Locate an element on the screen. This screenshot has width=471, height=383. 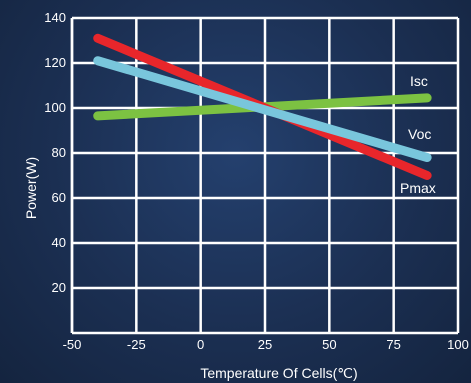
series-label-voc: Voc is located at coordinates (419, 134).